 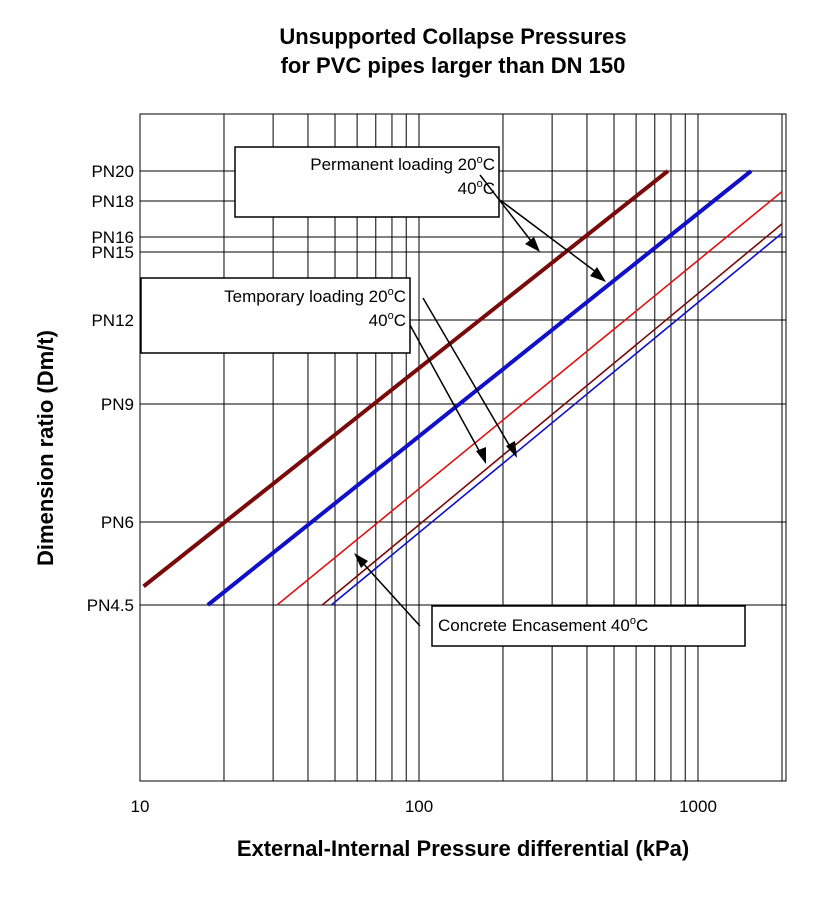 What do you see at coordinates (511, 449) in the screenshot?
I see `arrow-temporary-40-head` at bounding box center [511, 449].